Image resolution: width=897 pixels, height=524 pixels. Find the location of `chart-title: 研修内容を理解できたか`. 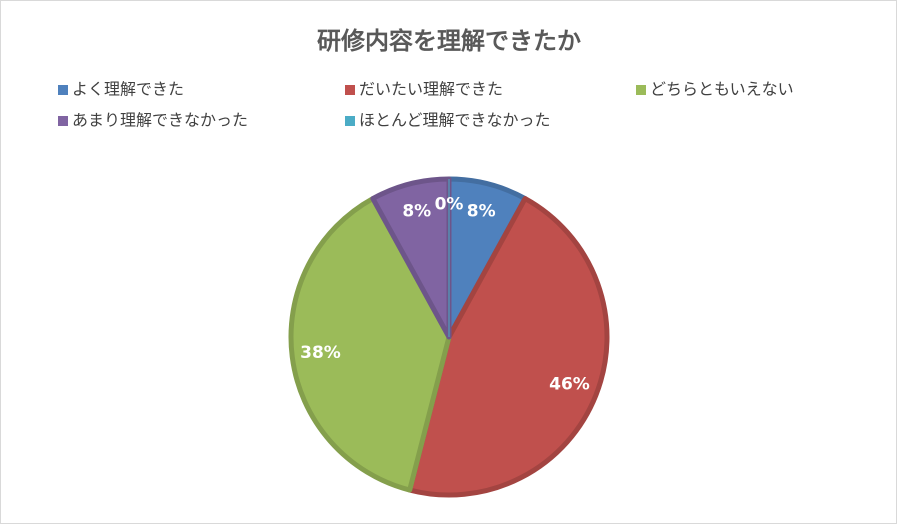

chart-title: 研修内容を理解できたか is located at coordinates (449, 41).